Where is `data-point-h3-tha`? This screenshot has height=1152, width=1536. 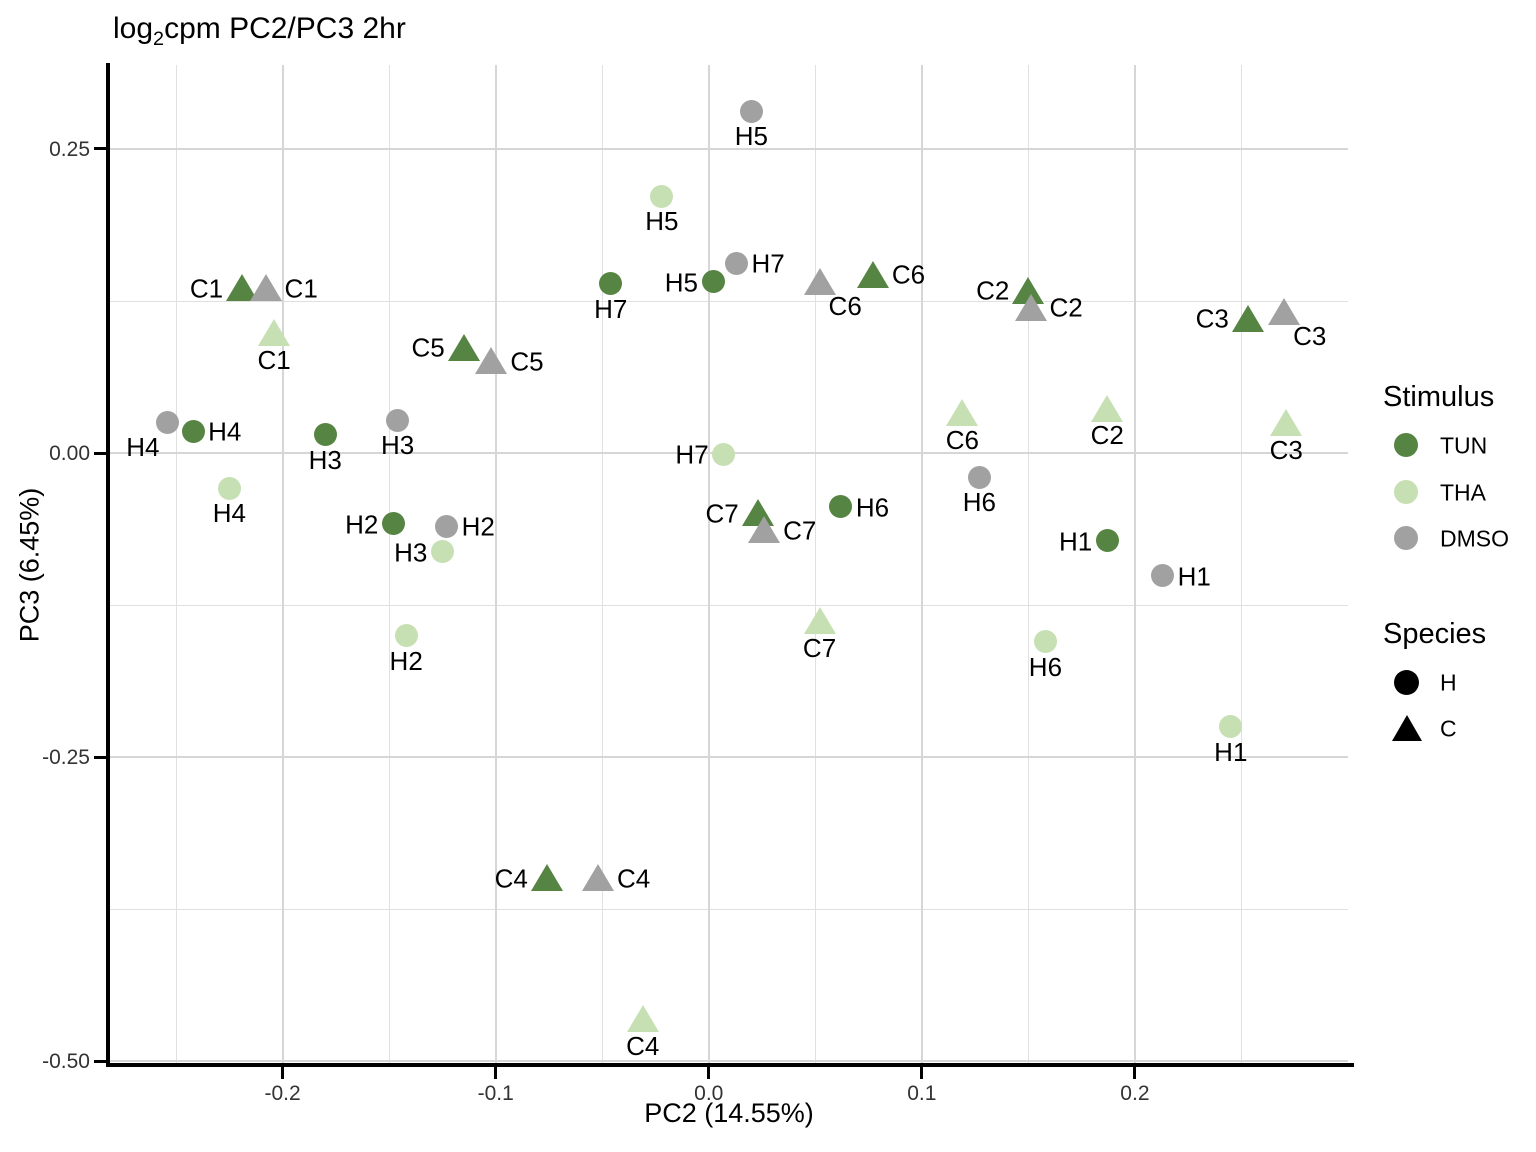 data-point-h3-tha is located at coordinates (442, 552).